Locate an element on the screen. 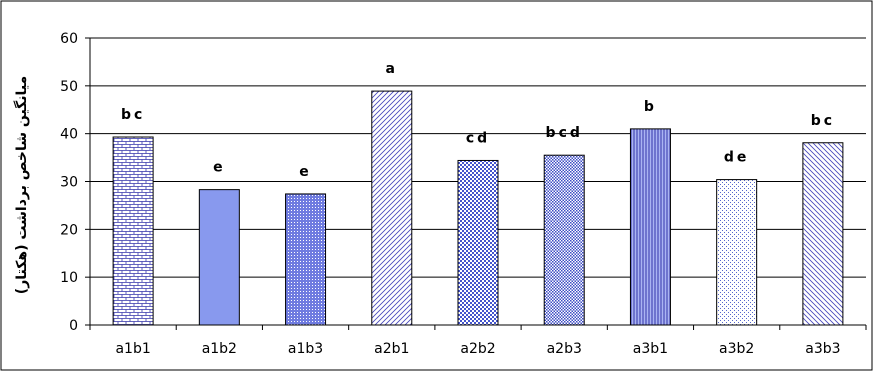 The image size is (874, 376). y-axis-label: میانگین شاخص برداشت (هکتار) is located at coordinates (21, 185).